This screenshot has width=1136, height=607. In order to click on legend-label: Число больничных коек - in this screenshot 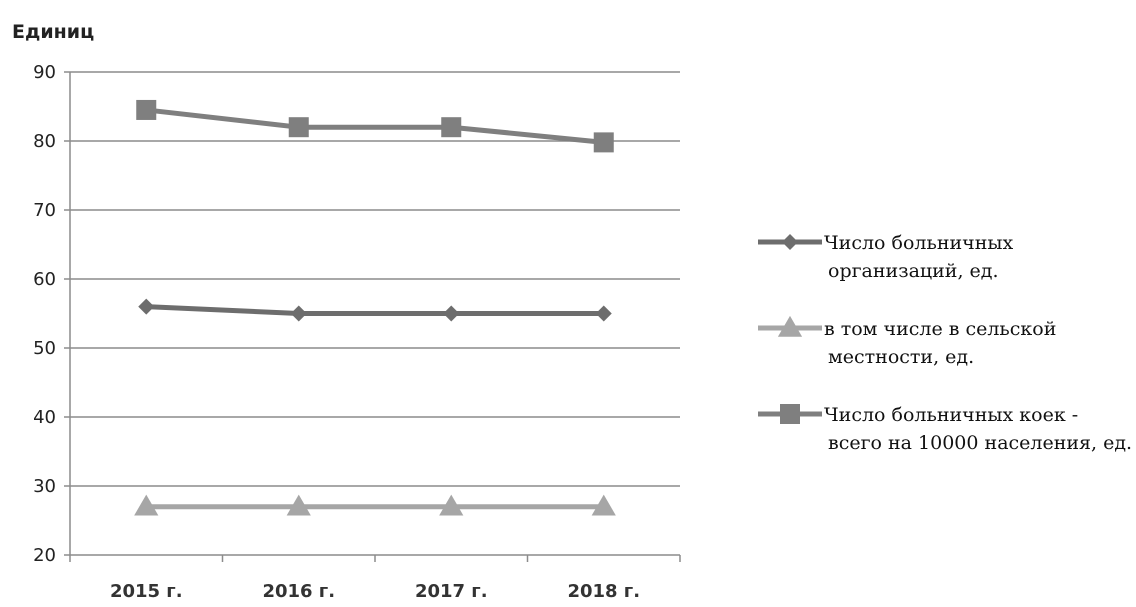, I will do `click(951, 415)`.